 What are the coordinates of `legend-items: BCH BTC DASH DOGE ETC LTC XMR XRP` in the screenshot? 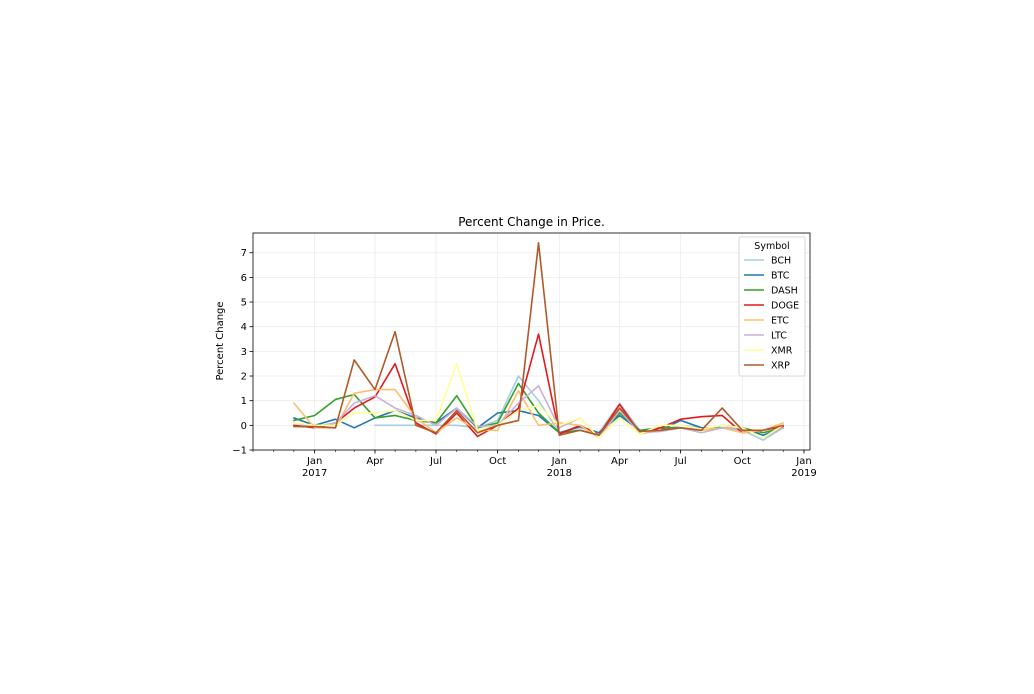 It's located at (771, 314).